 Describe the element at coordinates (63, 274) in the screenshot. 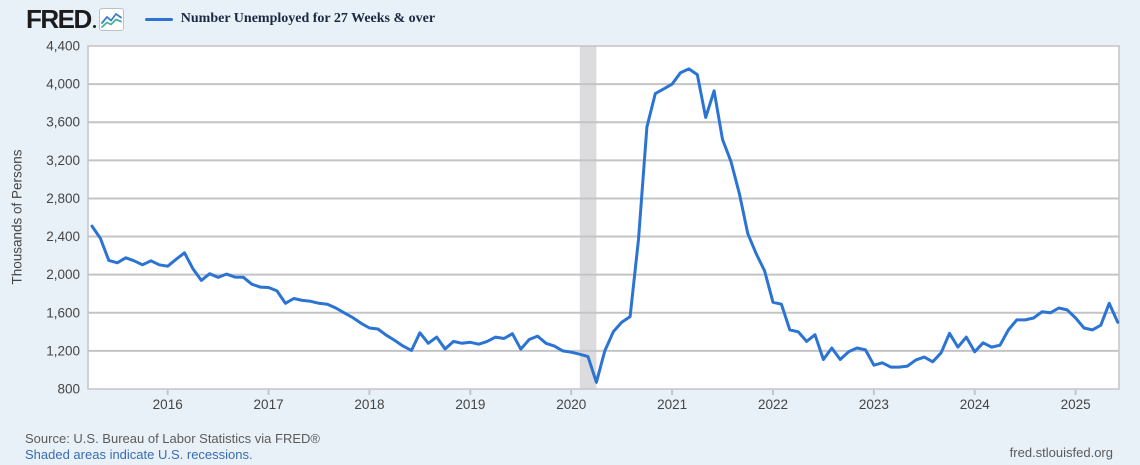

I see `y-tick-label: 2,000` at that location.